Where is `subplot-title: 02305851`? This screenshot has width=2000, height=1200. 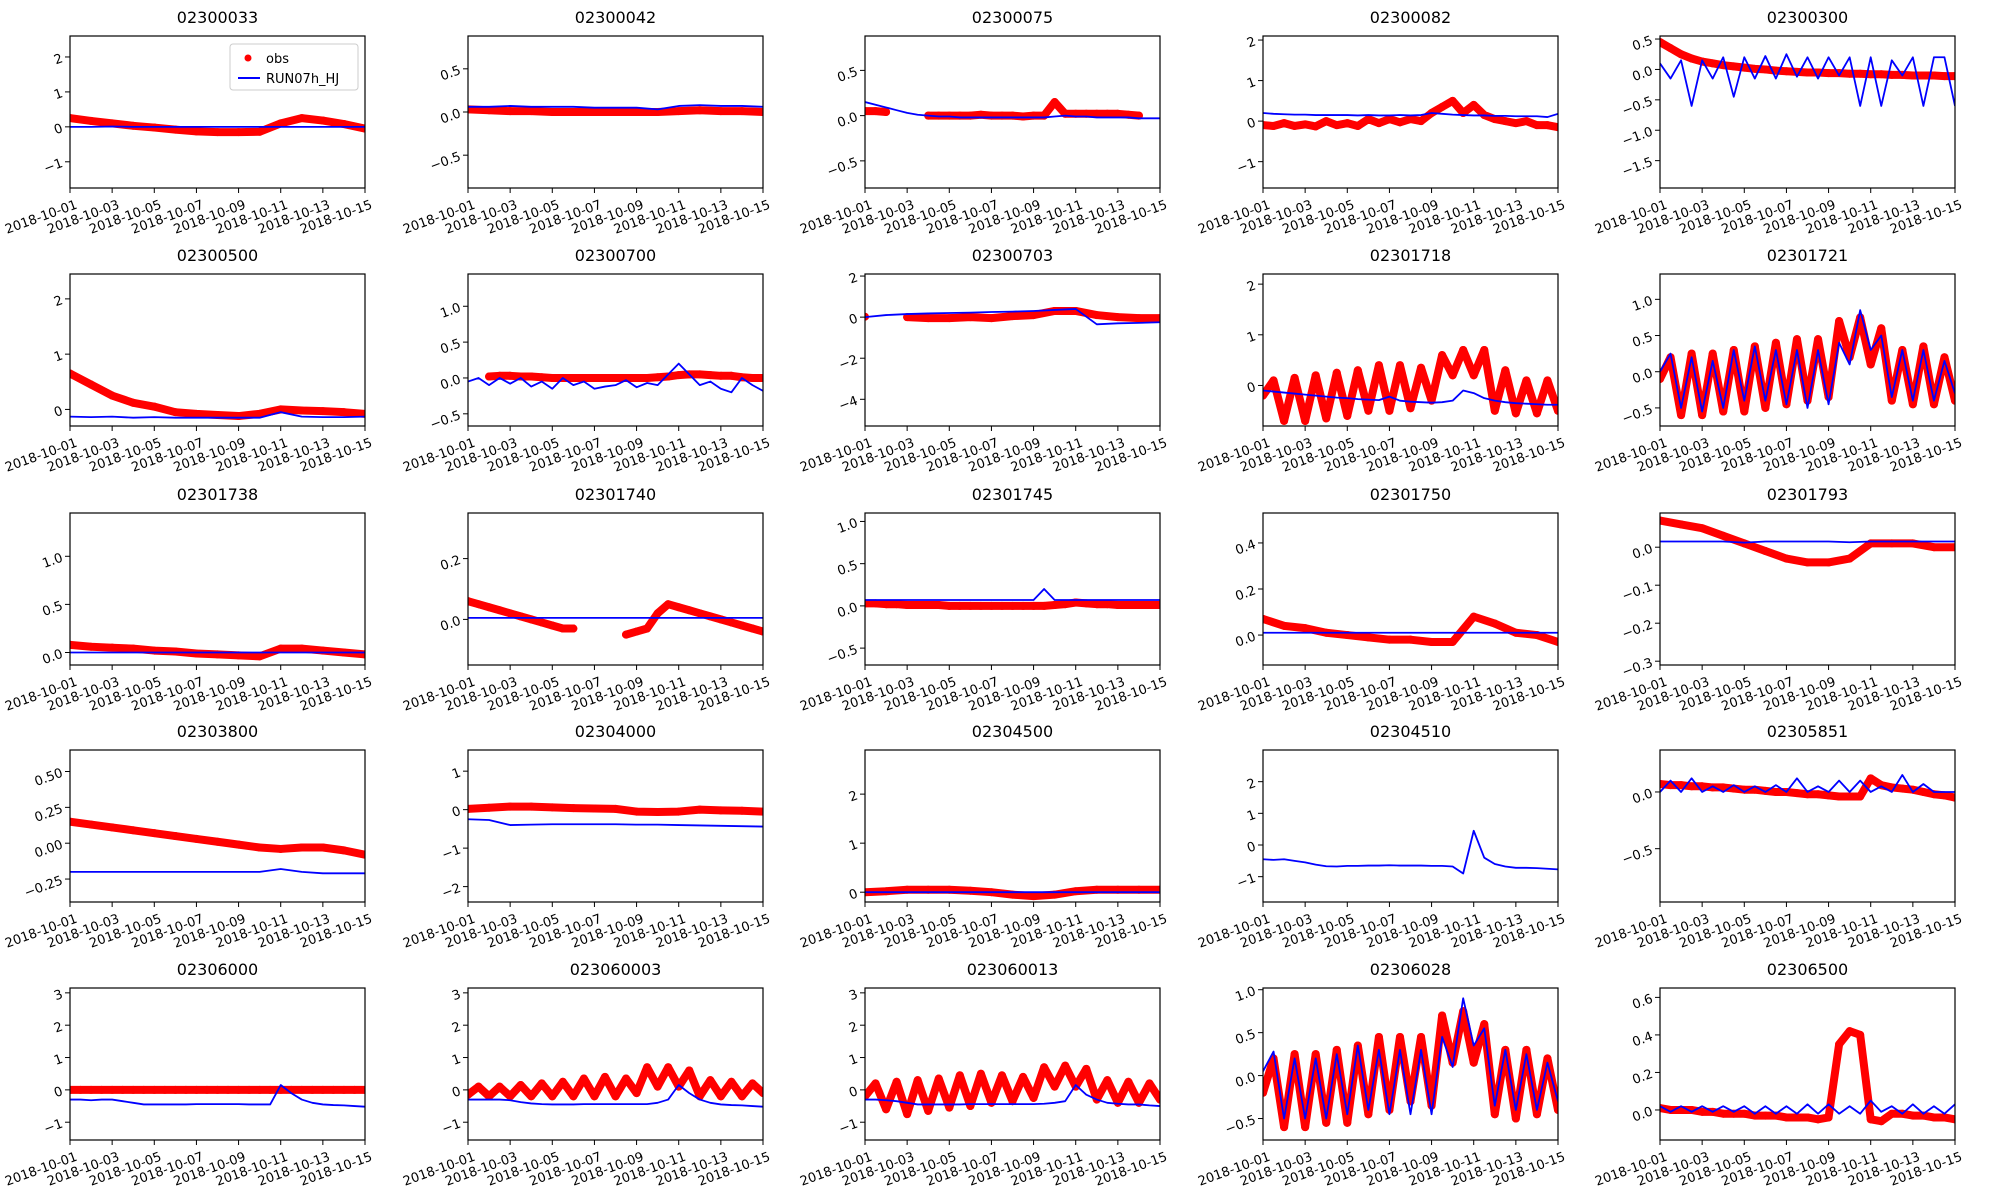
subplot-title: 02305851 is located at coordinates (1807, 731).